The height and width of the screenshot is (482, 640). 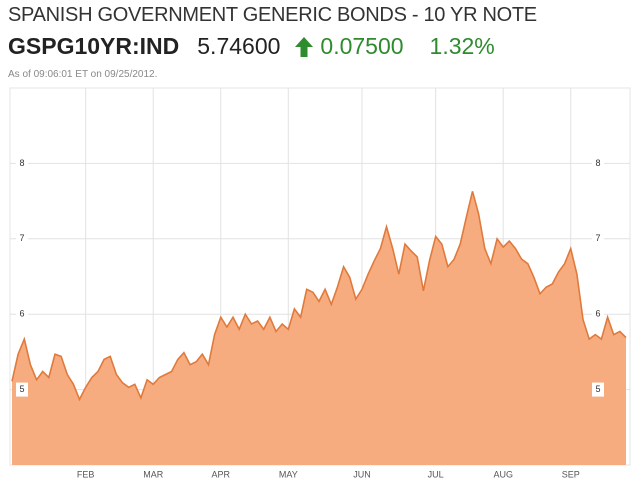 What do you see at coordinates (221, 474) in the screenshot?
I see `x-tick-label: APR` at bounding box center [221, 474].